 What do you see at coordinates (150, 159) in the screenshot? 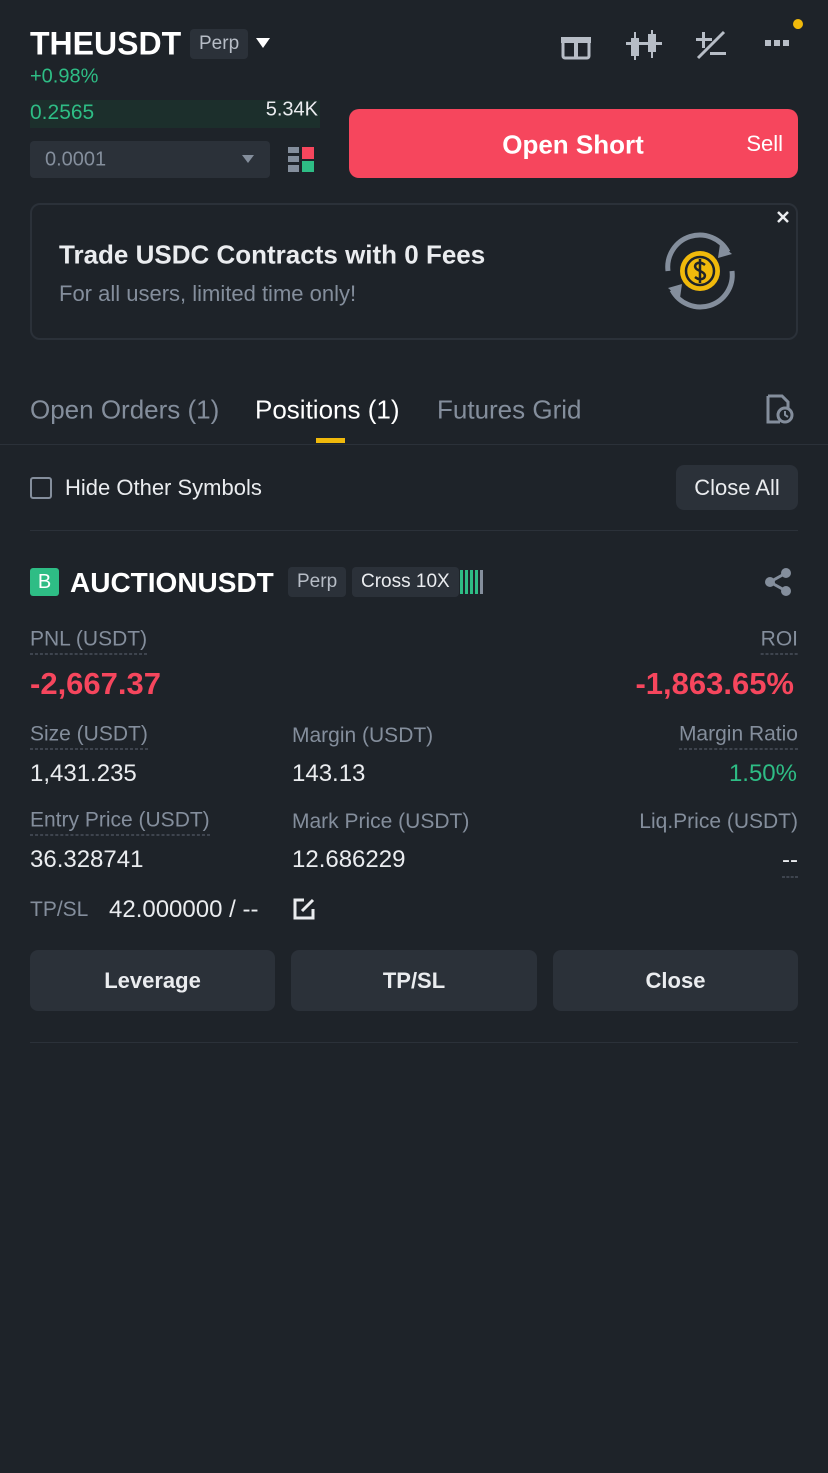
I see `precision-select` at bounding box center [150, 159].